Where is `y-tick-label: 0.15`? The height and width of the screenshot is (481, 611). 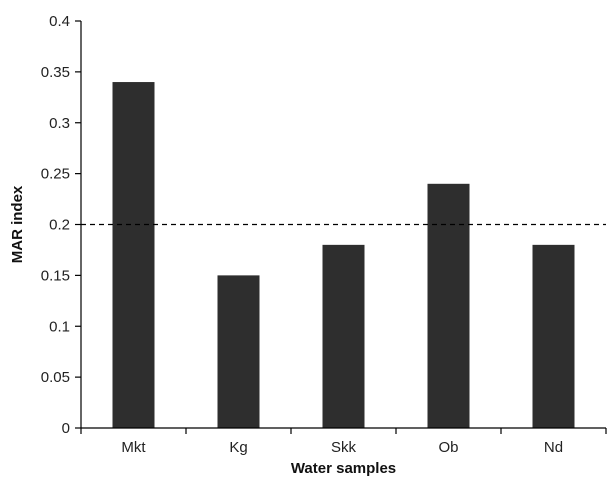 y-tick-label: 0.15 is located at coordinates (55, 275).